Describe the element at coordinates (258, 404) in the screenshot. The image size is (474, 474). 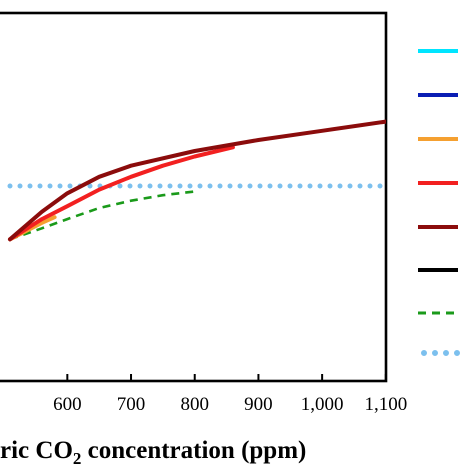
I see `x-tick-label: 900` at that location.